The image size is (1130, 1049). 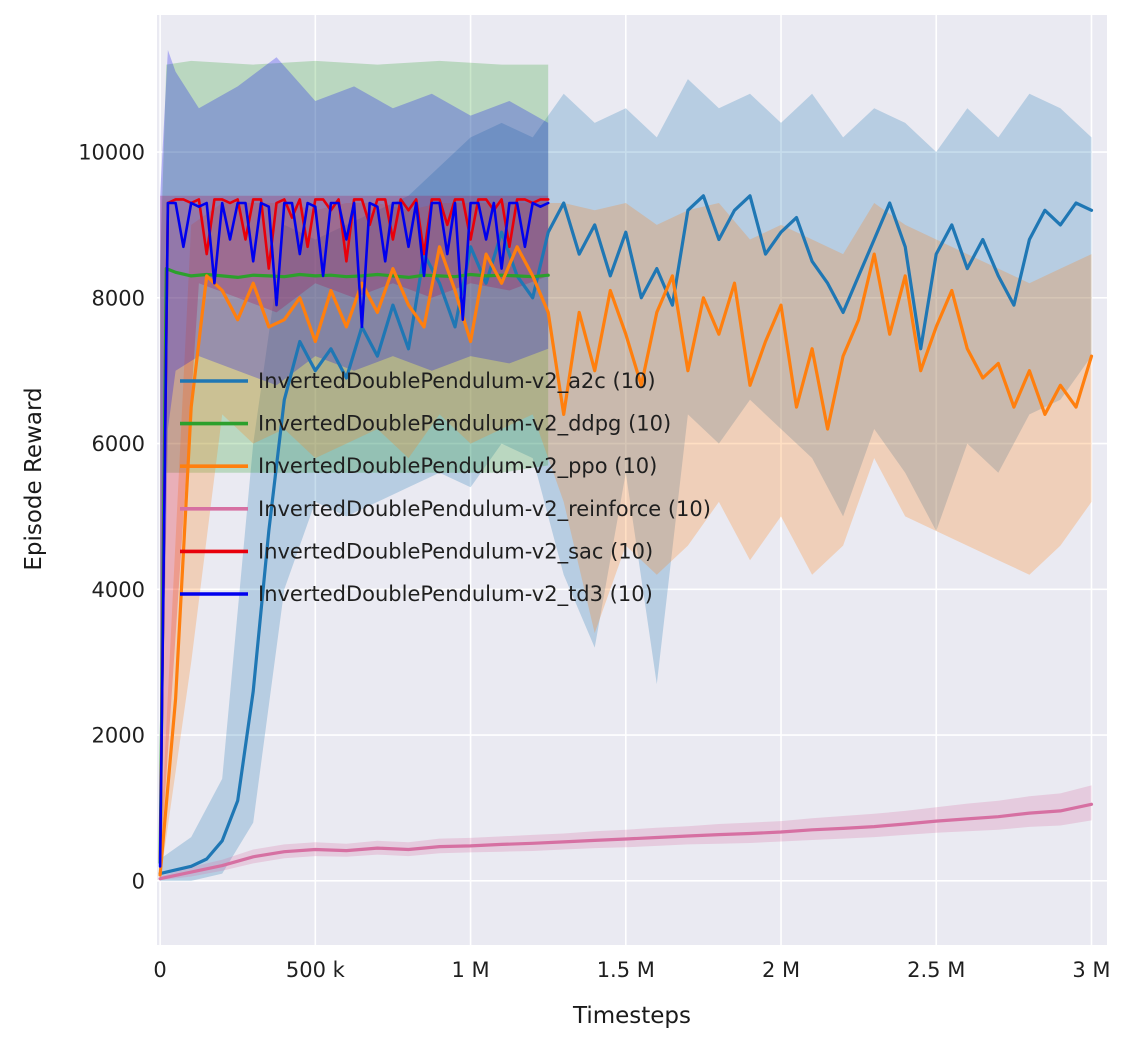 I want to click on y-tick-label: 4000, so click(x=118, y=590).